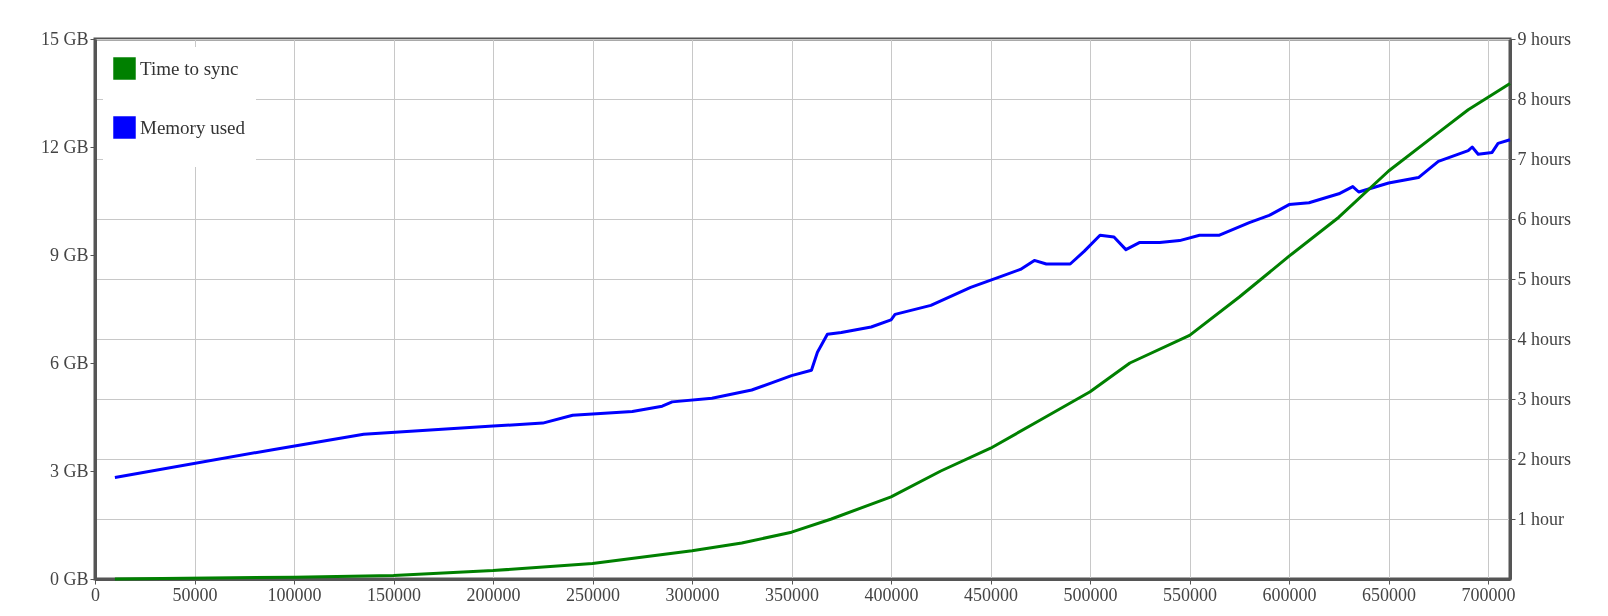  I want to click on x-tick-label: 450000, so click(991, 594).